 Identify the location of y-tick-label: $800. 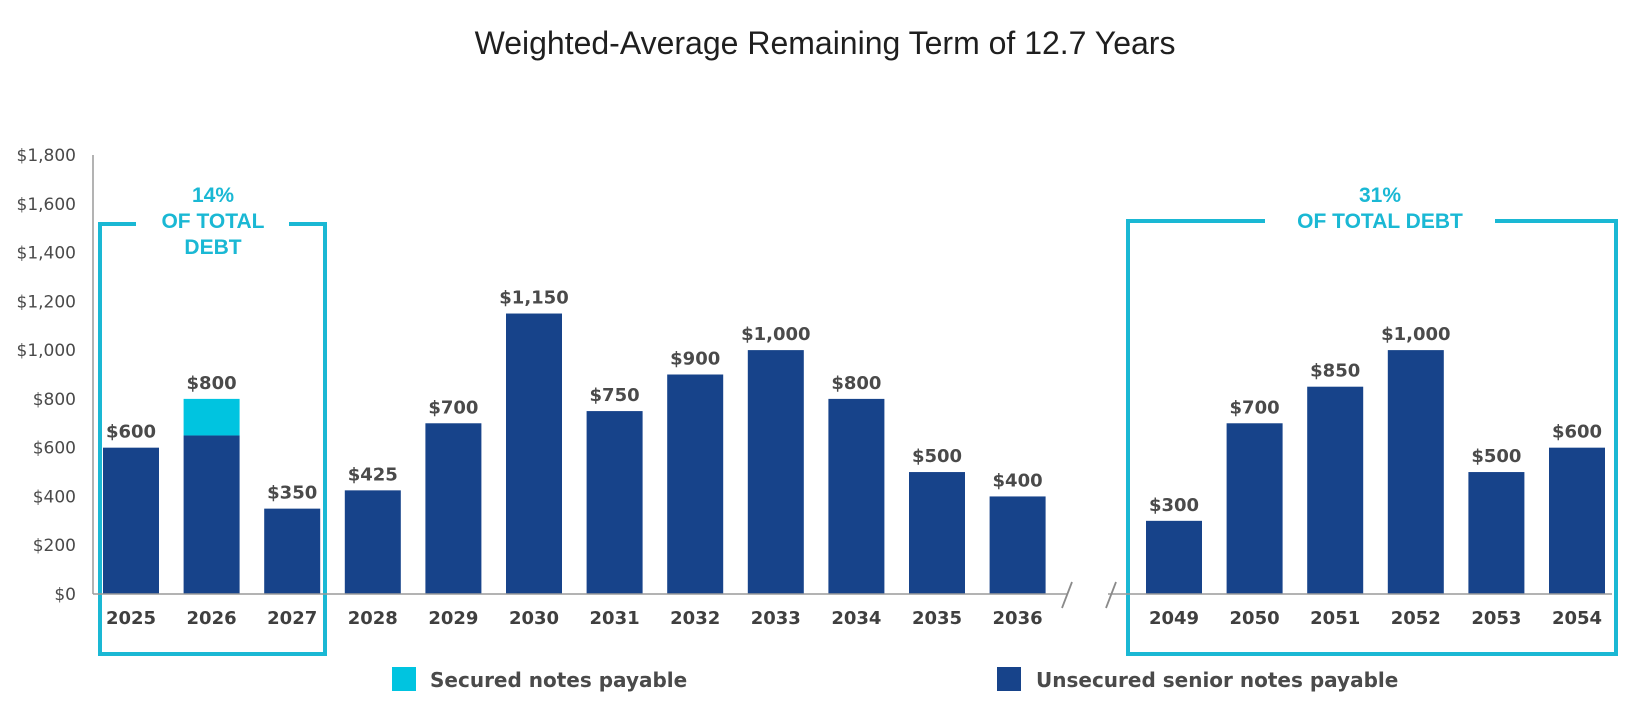
(54, 400).